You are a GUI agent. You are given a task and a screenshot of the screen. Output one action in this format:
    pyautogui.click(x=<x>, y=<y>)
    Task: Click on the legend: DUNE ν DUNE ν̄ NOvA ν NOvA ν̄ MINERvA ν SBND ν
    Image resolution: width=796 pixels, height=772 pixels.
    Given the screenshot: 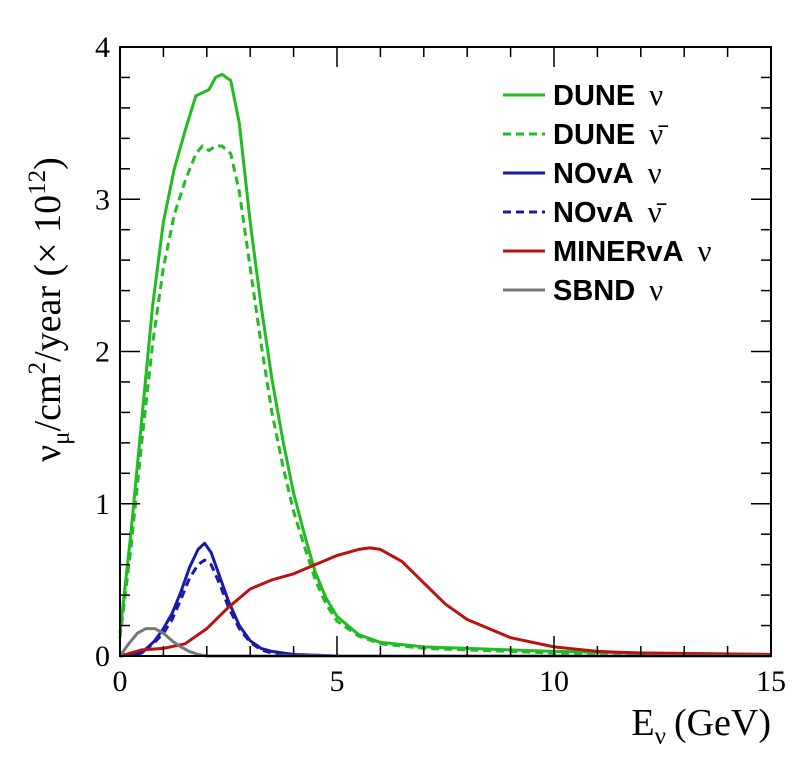 What is the action you would take?
    pyautogui.click(x=607, y=192)
    